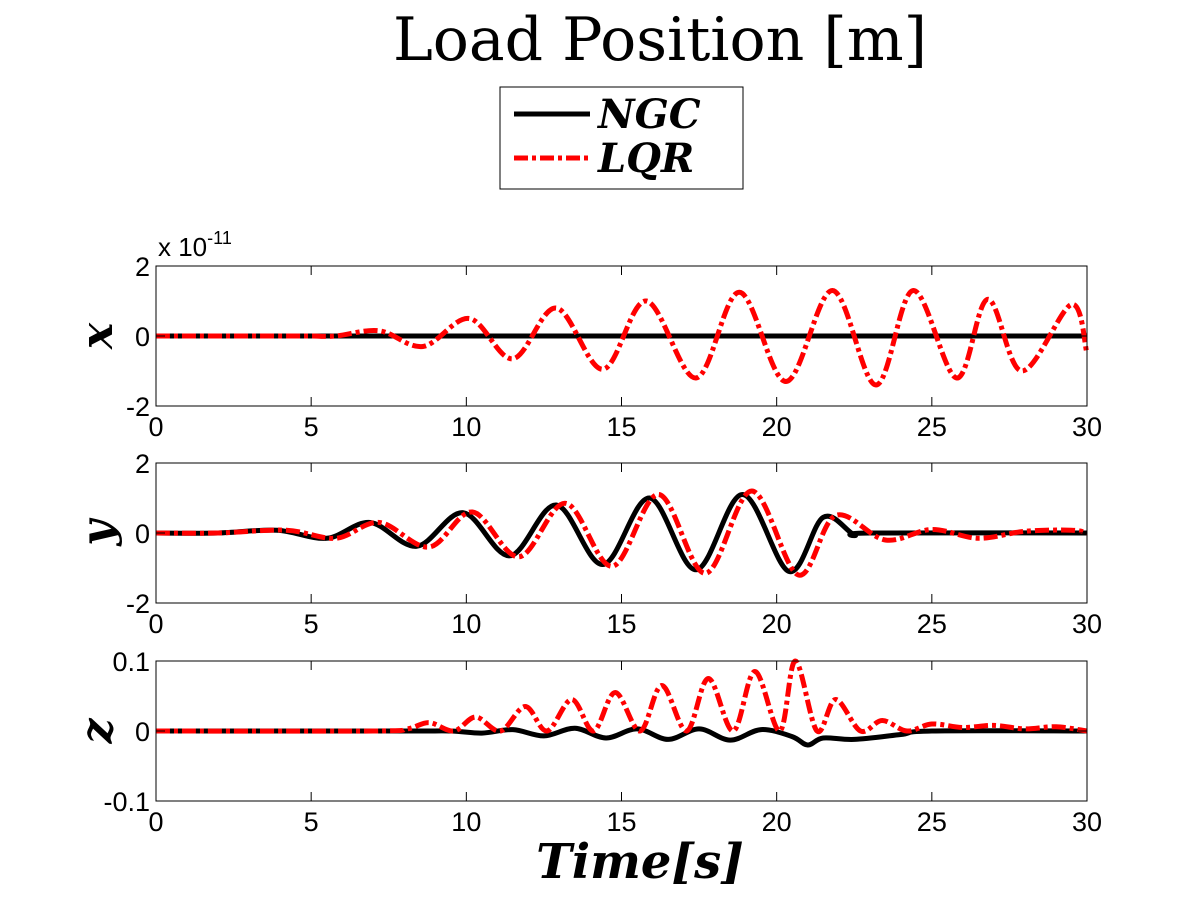 This screenshot has width=1201, height=901. I want to click on y-tick-label: 0.1, so click(131, 662).